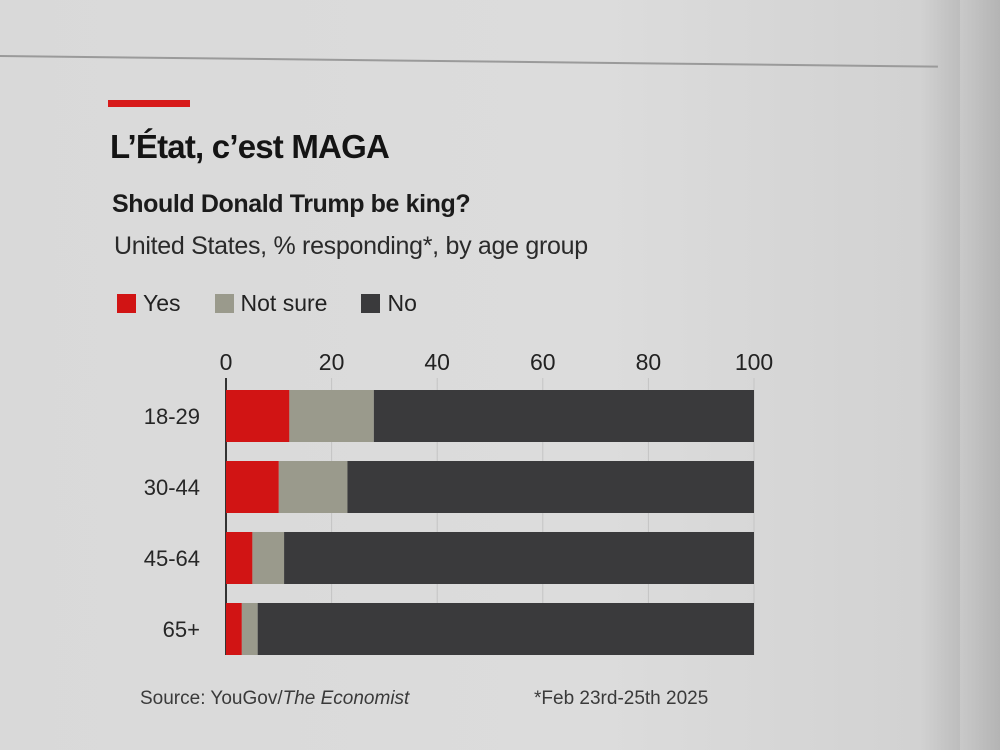  What do you see at coordinates (162, 303) in the screenshot?
I see `legend-label-yes: Yes` at bounding box center [162, 303].